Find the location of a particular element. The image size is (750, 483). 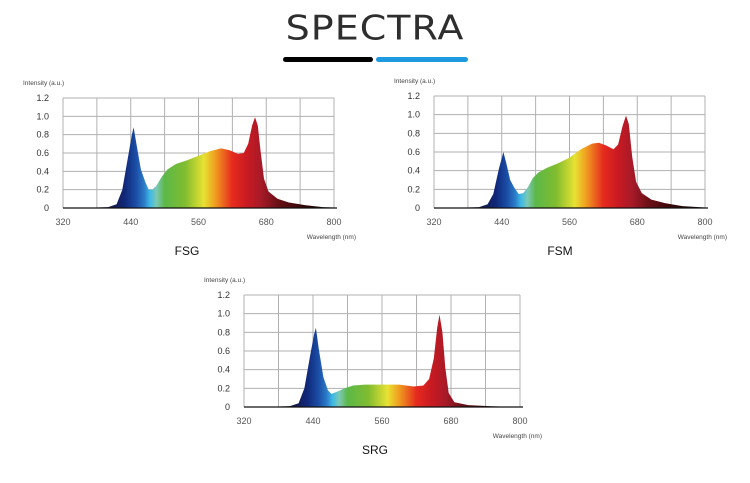

chart-title: FSG is located at coordinates (187, 251).